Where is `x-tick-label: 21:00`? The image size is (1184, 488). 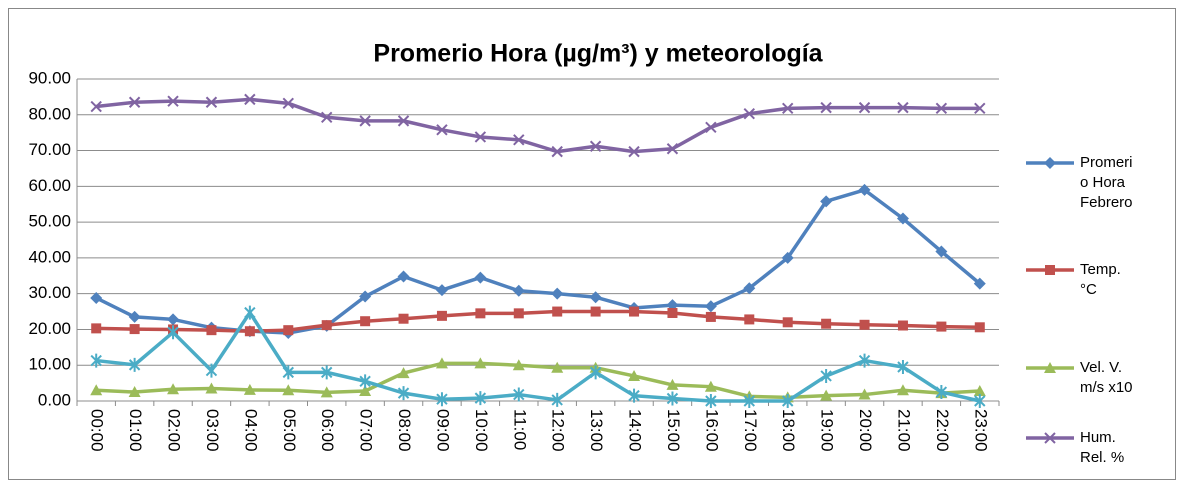
x-tick-label: 21:00 is located at coordinates (903, 430).